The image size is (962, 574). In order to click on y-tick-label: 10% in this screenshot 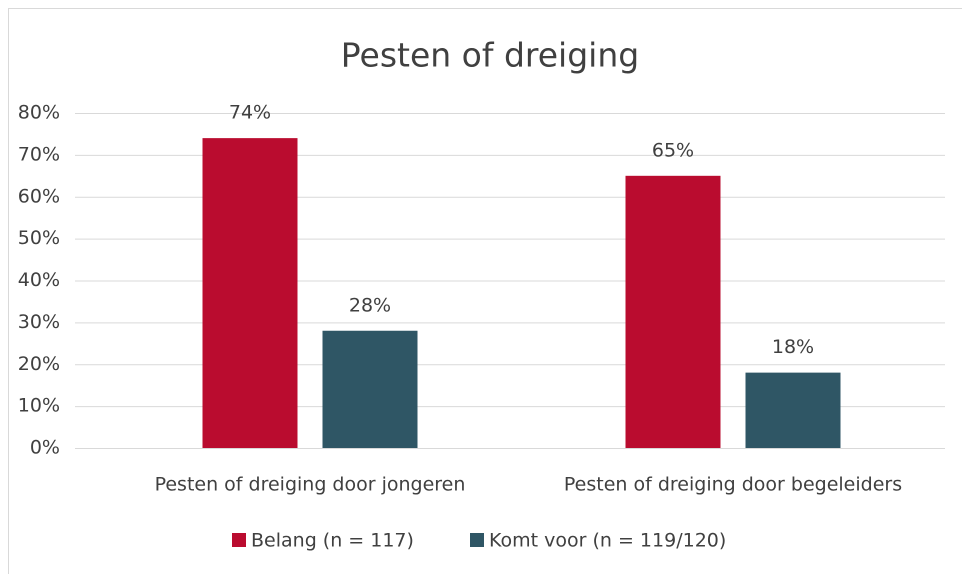, I will do `click(39, 406)`.